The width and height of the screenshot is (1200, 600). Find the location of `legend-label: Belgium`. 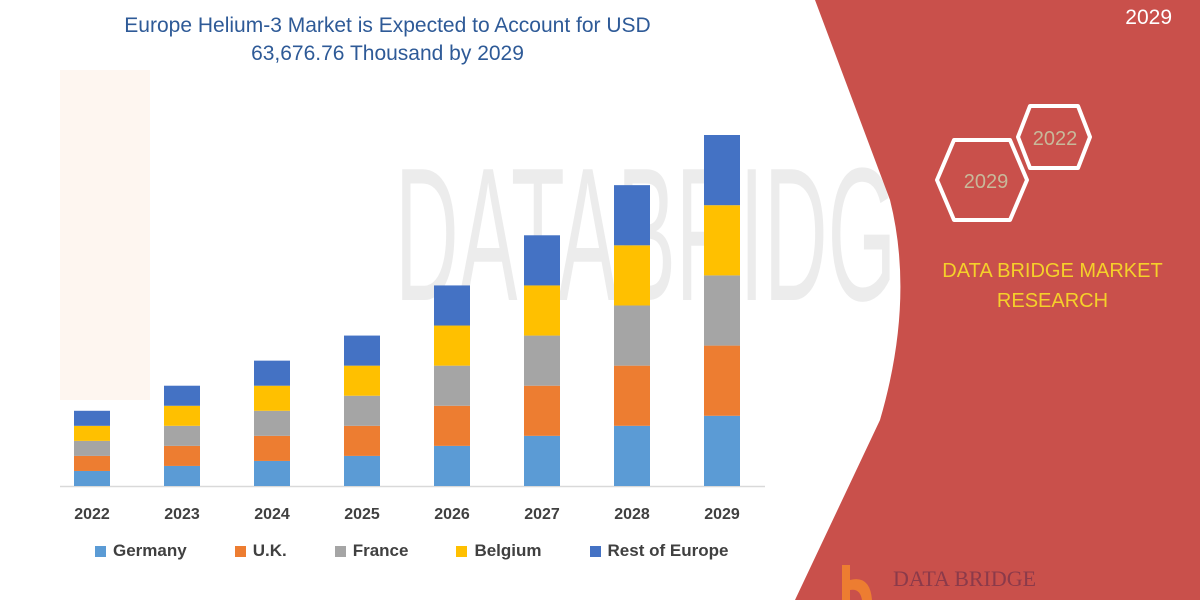

legend-label: Belgium is located at coordinates (508, 550).